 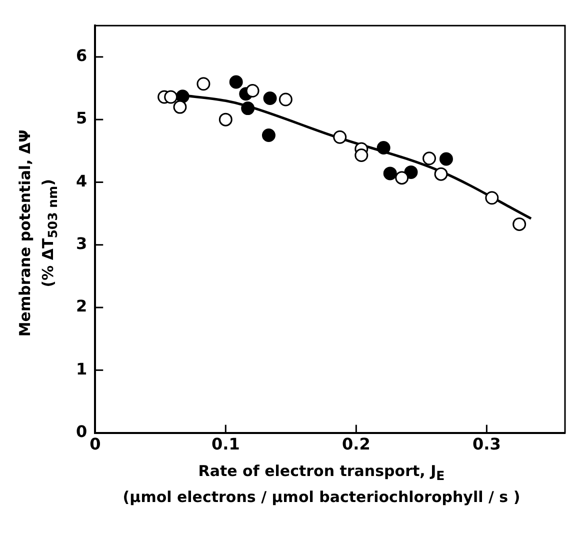 What do you see at coordinates (82, 431) in the screenshot?
I see `y-tick-label: 0` at bounding box center [82, 431].